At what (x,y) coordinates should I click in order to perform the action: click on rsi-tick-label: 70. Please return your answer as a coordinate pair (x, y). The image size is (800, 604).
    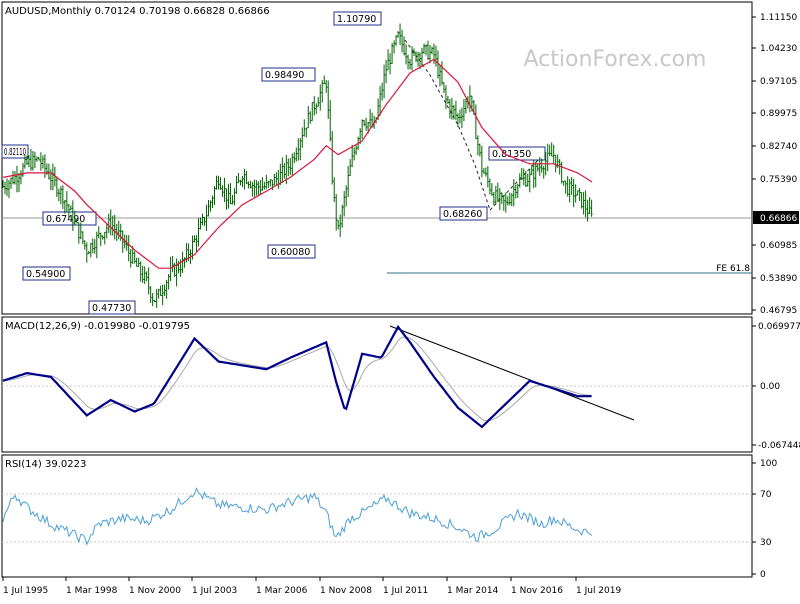
    Looking at the image, I should click on (766, 495).